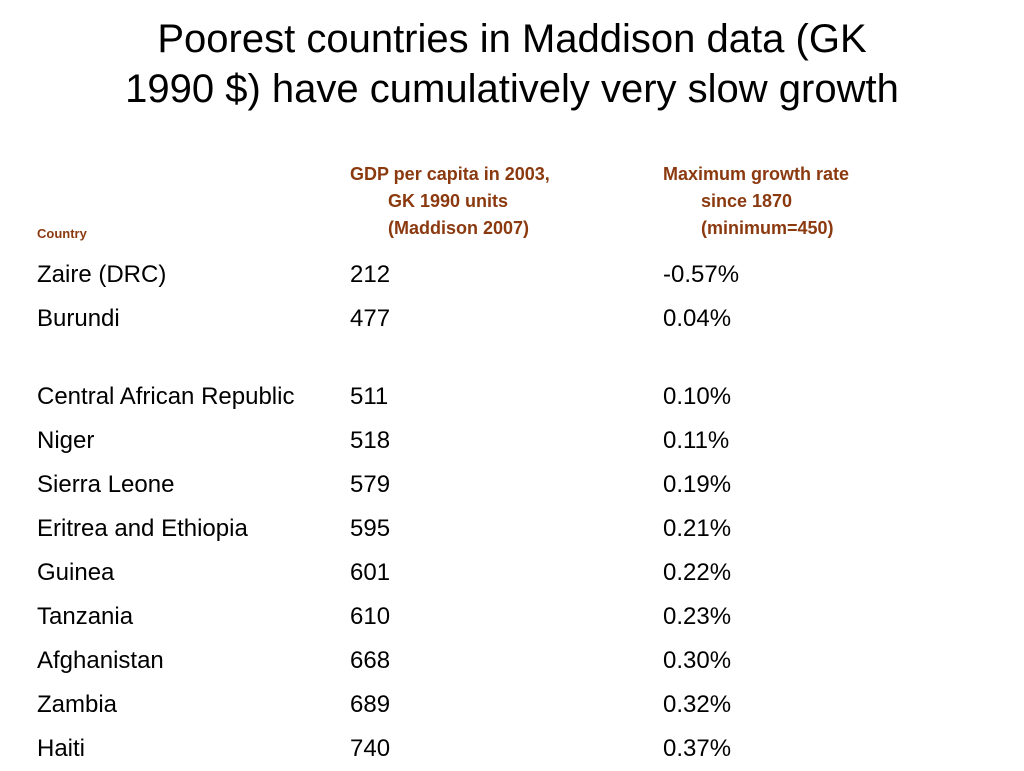 The width and height of the screenshot is (1024, 771). I want to click on cell-growth: 0.32%, so click(697, 704).